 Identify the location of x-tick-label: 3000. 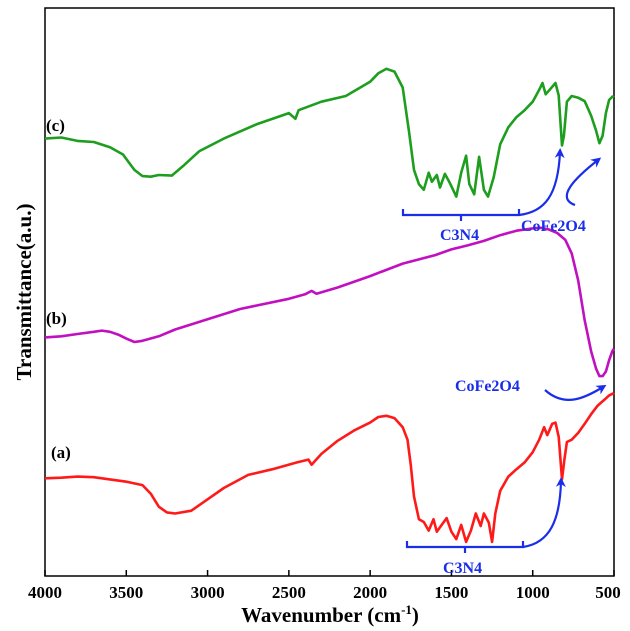
(208, 592).